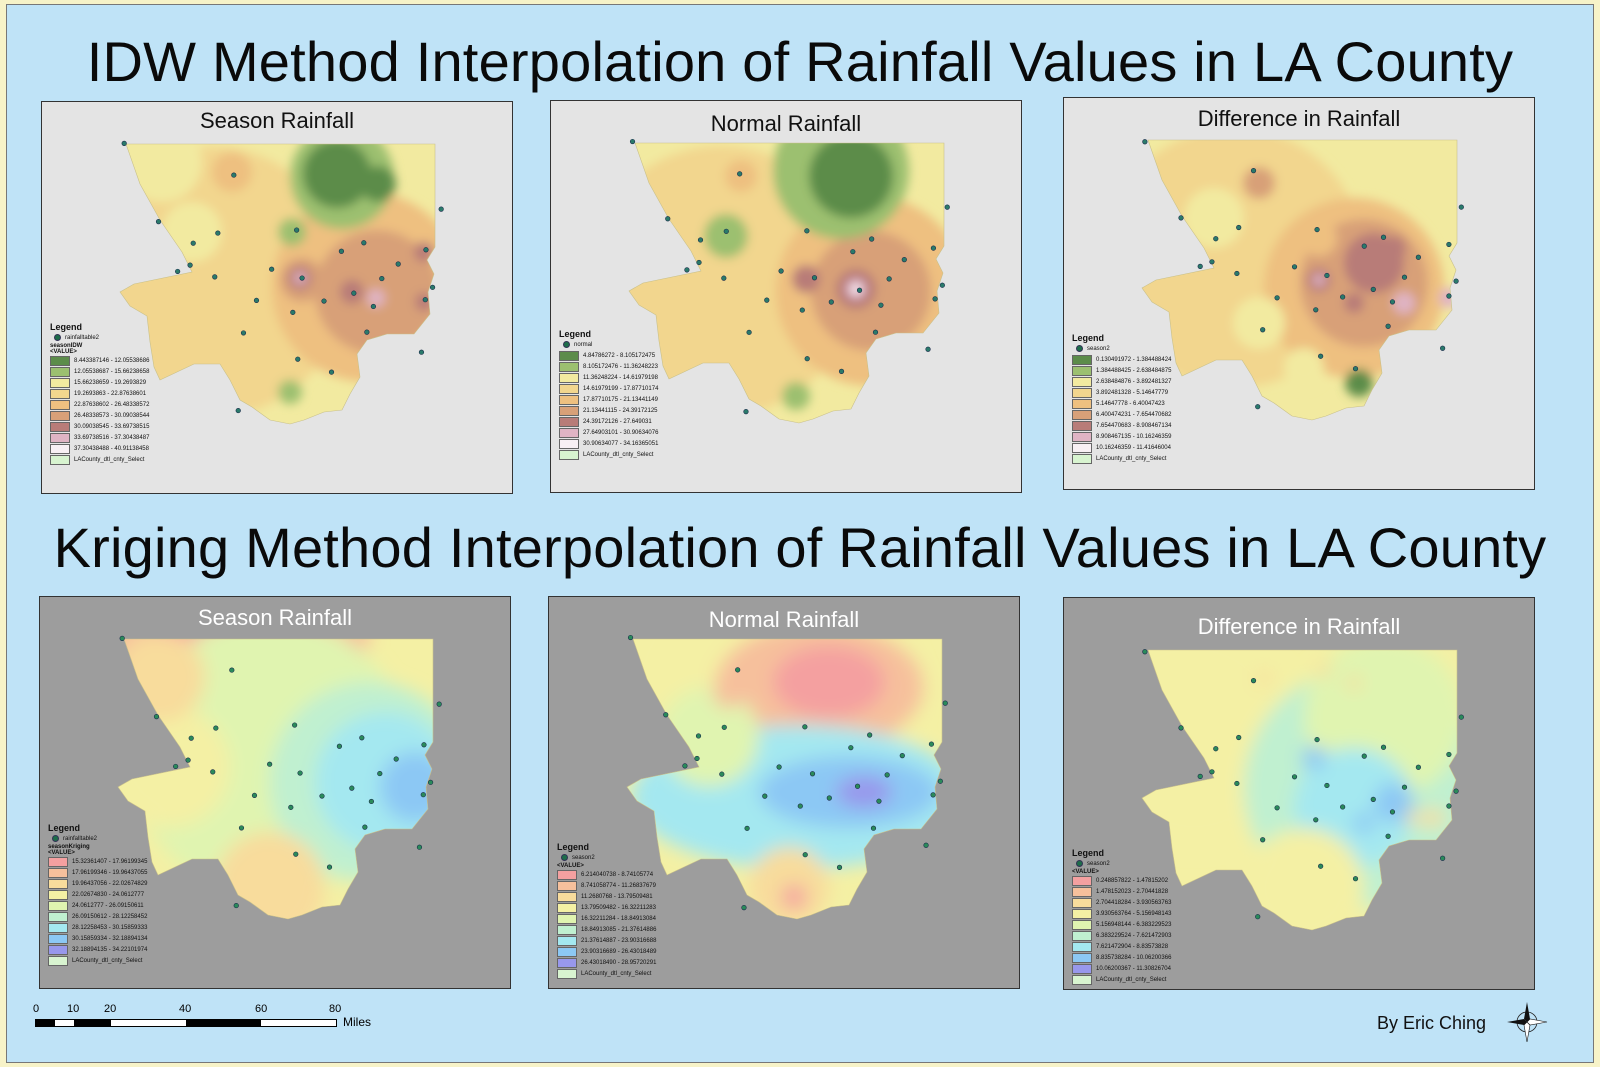 Image resolution: width=1600 pixels, height=1067 pixels. What do you see at coordinates (1121, 880) in the screenshot?
I see `legend-class: 0.248857822 - 1.47815202` at bounding box center [1121, 880].